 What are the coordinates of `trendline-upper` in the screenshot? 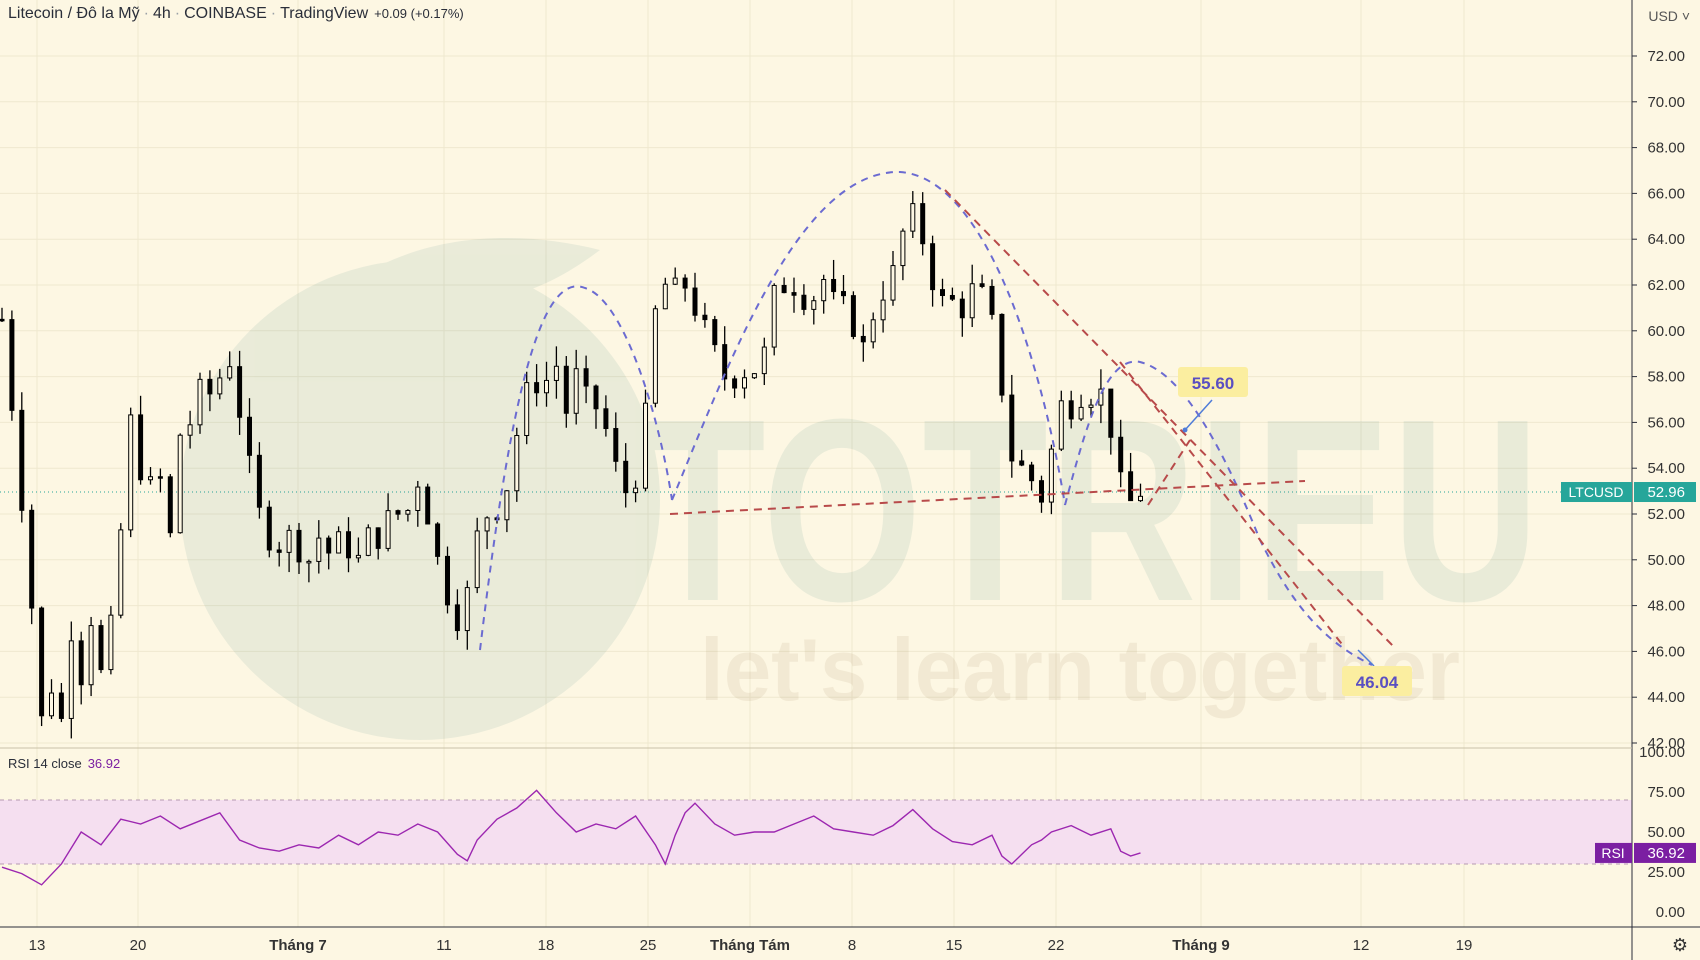 It's located at (1170, 419).